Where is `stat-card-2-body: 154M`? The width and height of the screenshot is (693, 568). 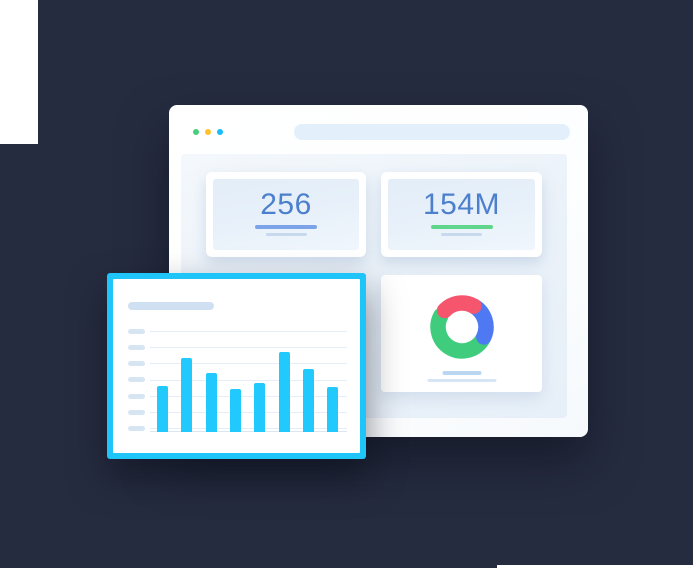
stat-card-2-body: 154M is located at coordinates (461, 214).